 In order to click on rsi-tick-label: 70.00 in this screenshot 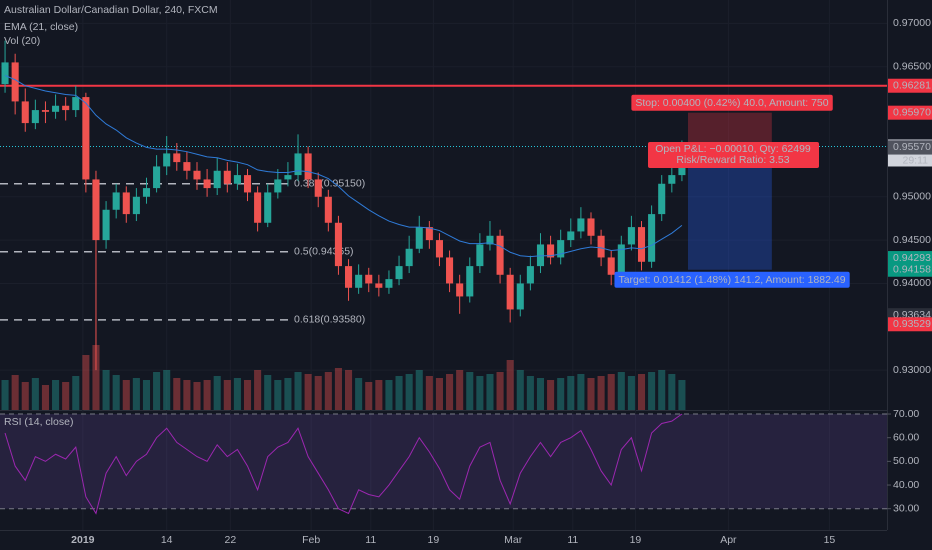, I will do `click(906, 414)`.